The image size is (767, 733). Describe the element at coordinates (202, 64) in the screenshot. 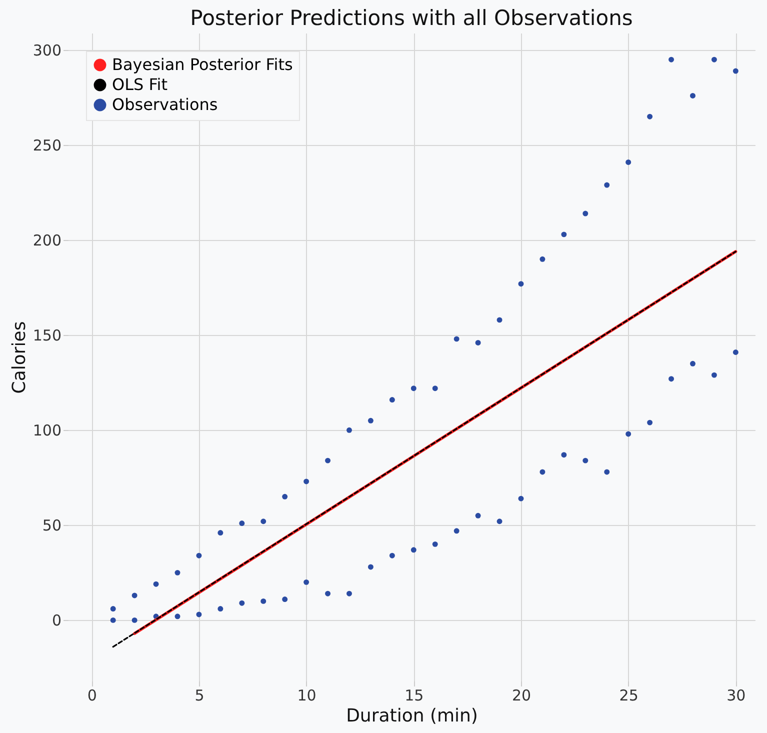

I see `legend-label: Bayesian Posterior Fits` at that location.